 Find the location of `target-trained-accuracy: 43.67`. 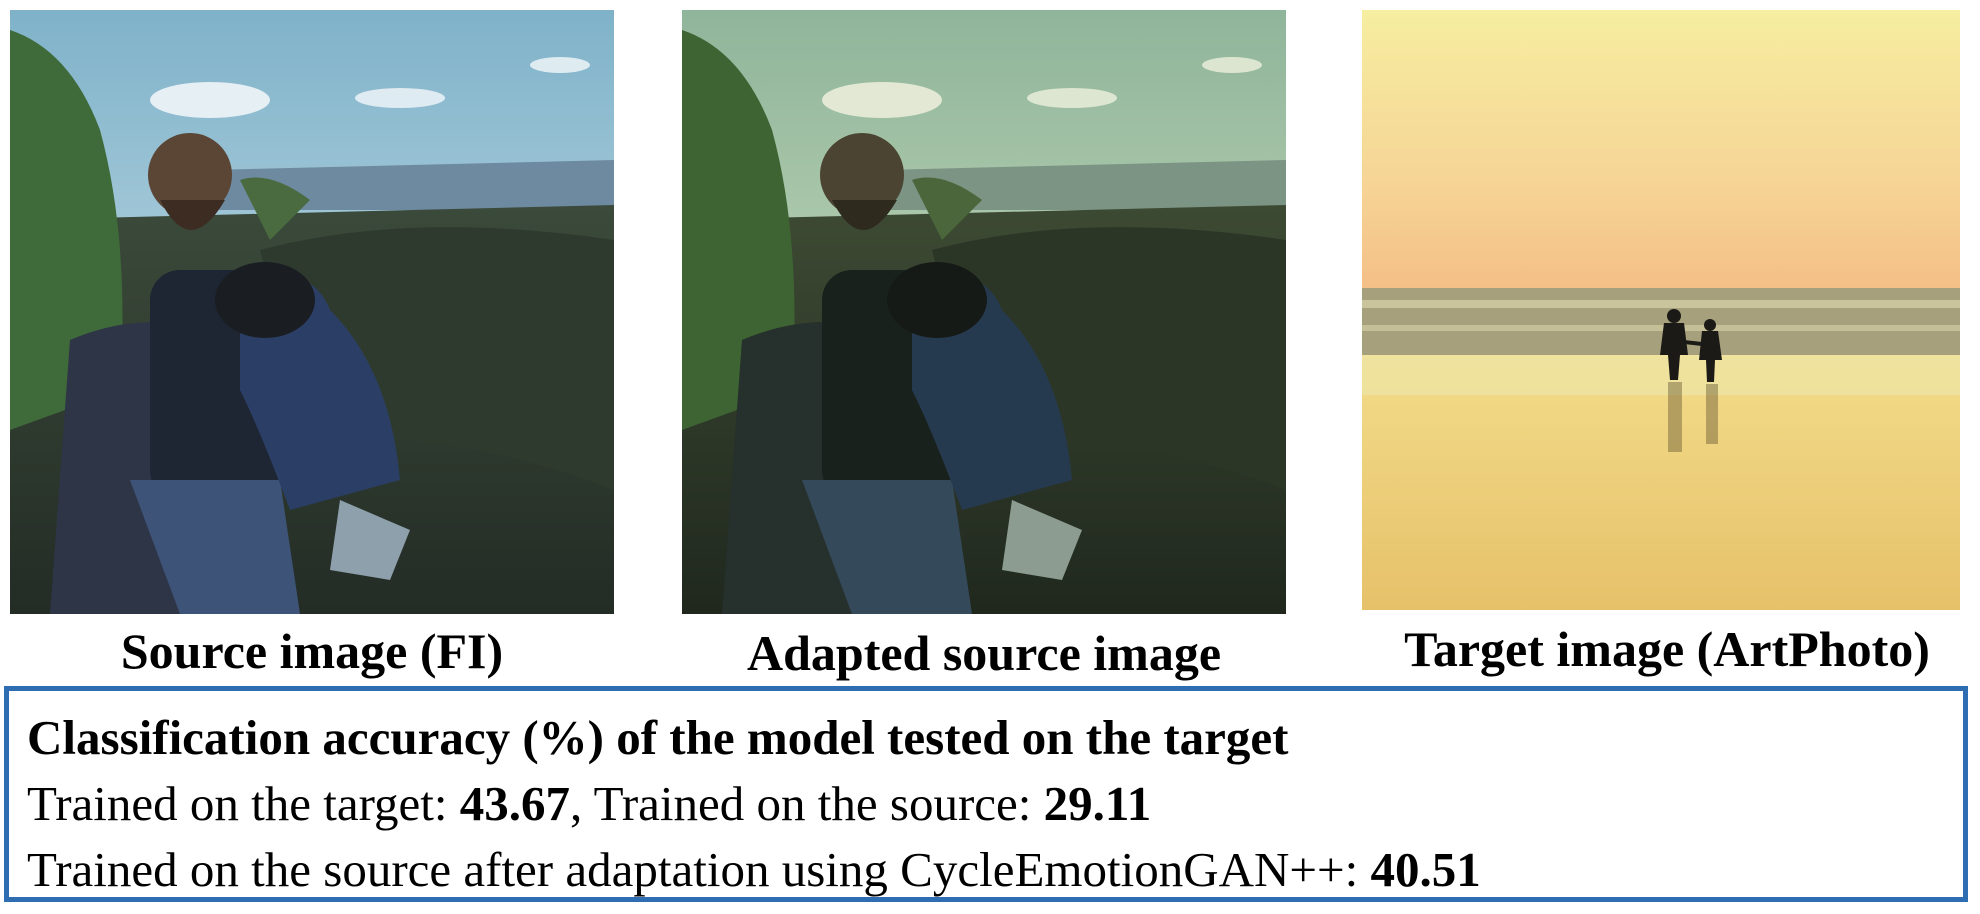

target-trained-accuracy: 43.67 is located at coordinates (515, 803).